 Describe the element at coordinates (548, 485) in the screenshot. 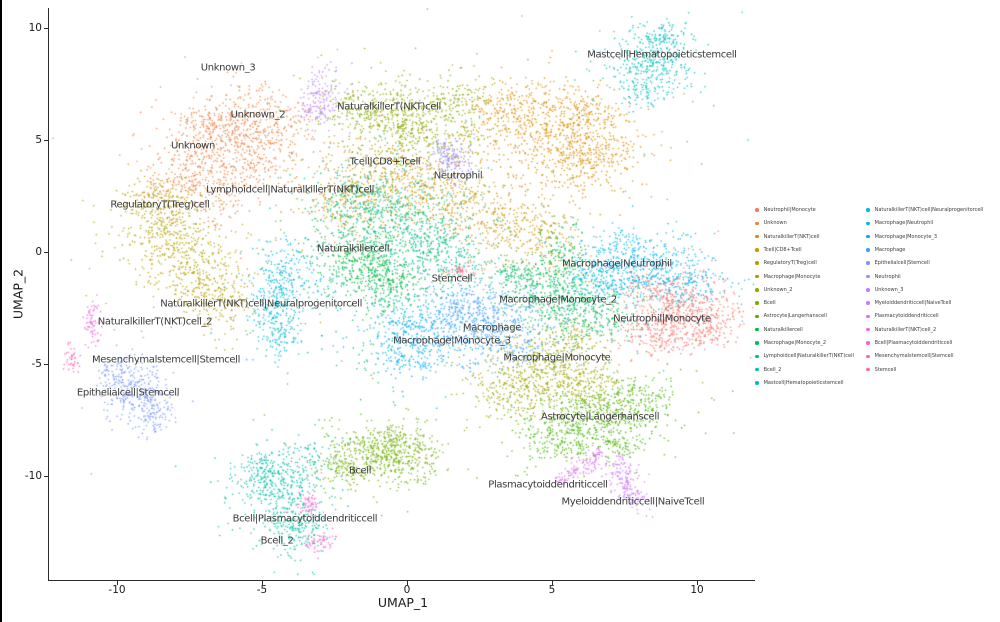

I see `cluster-label: Plasmacytoiddendriticcell` at that location.